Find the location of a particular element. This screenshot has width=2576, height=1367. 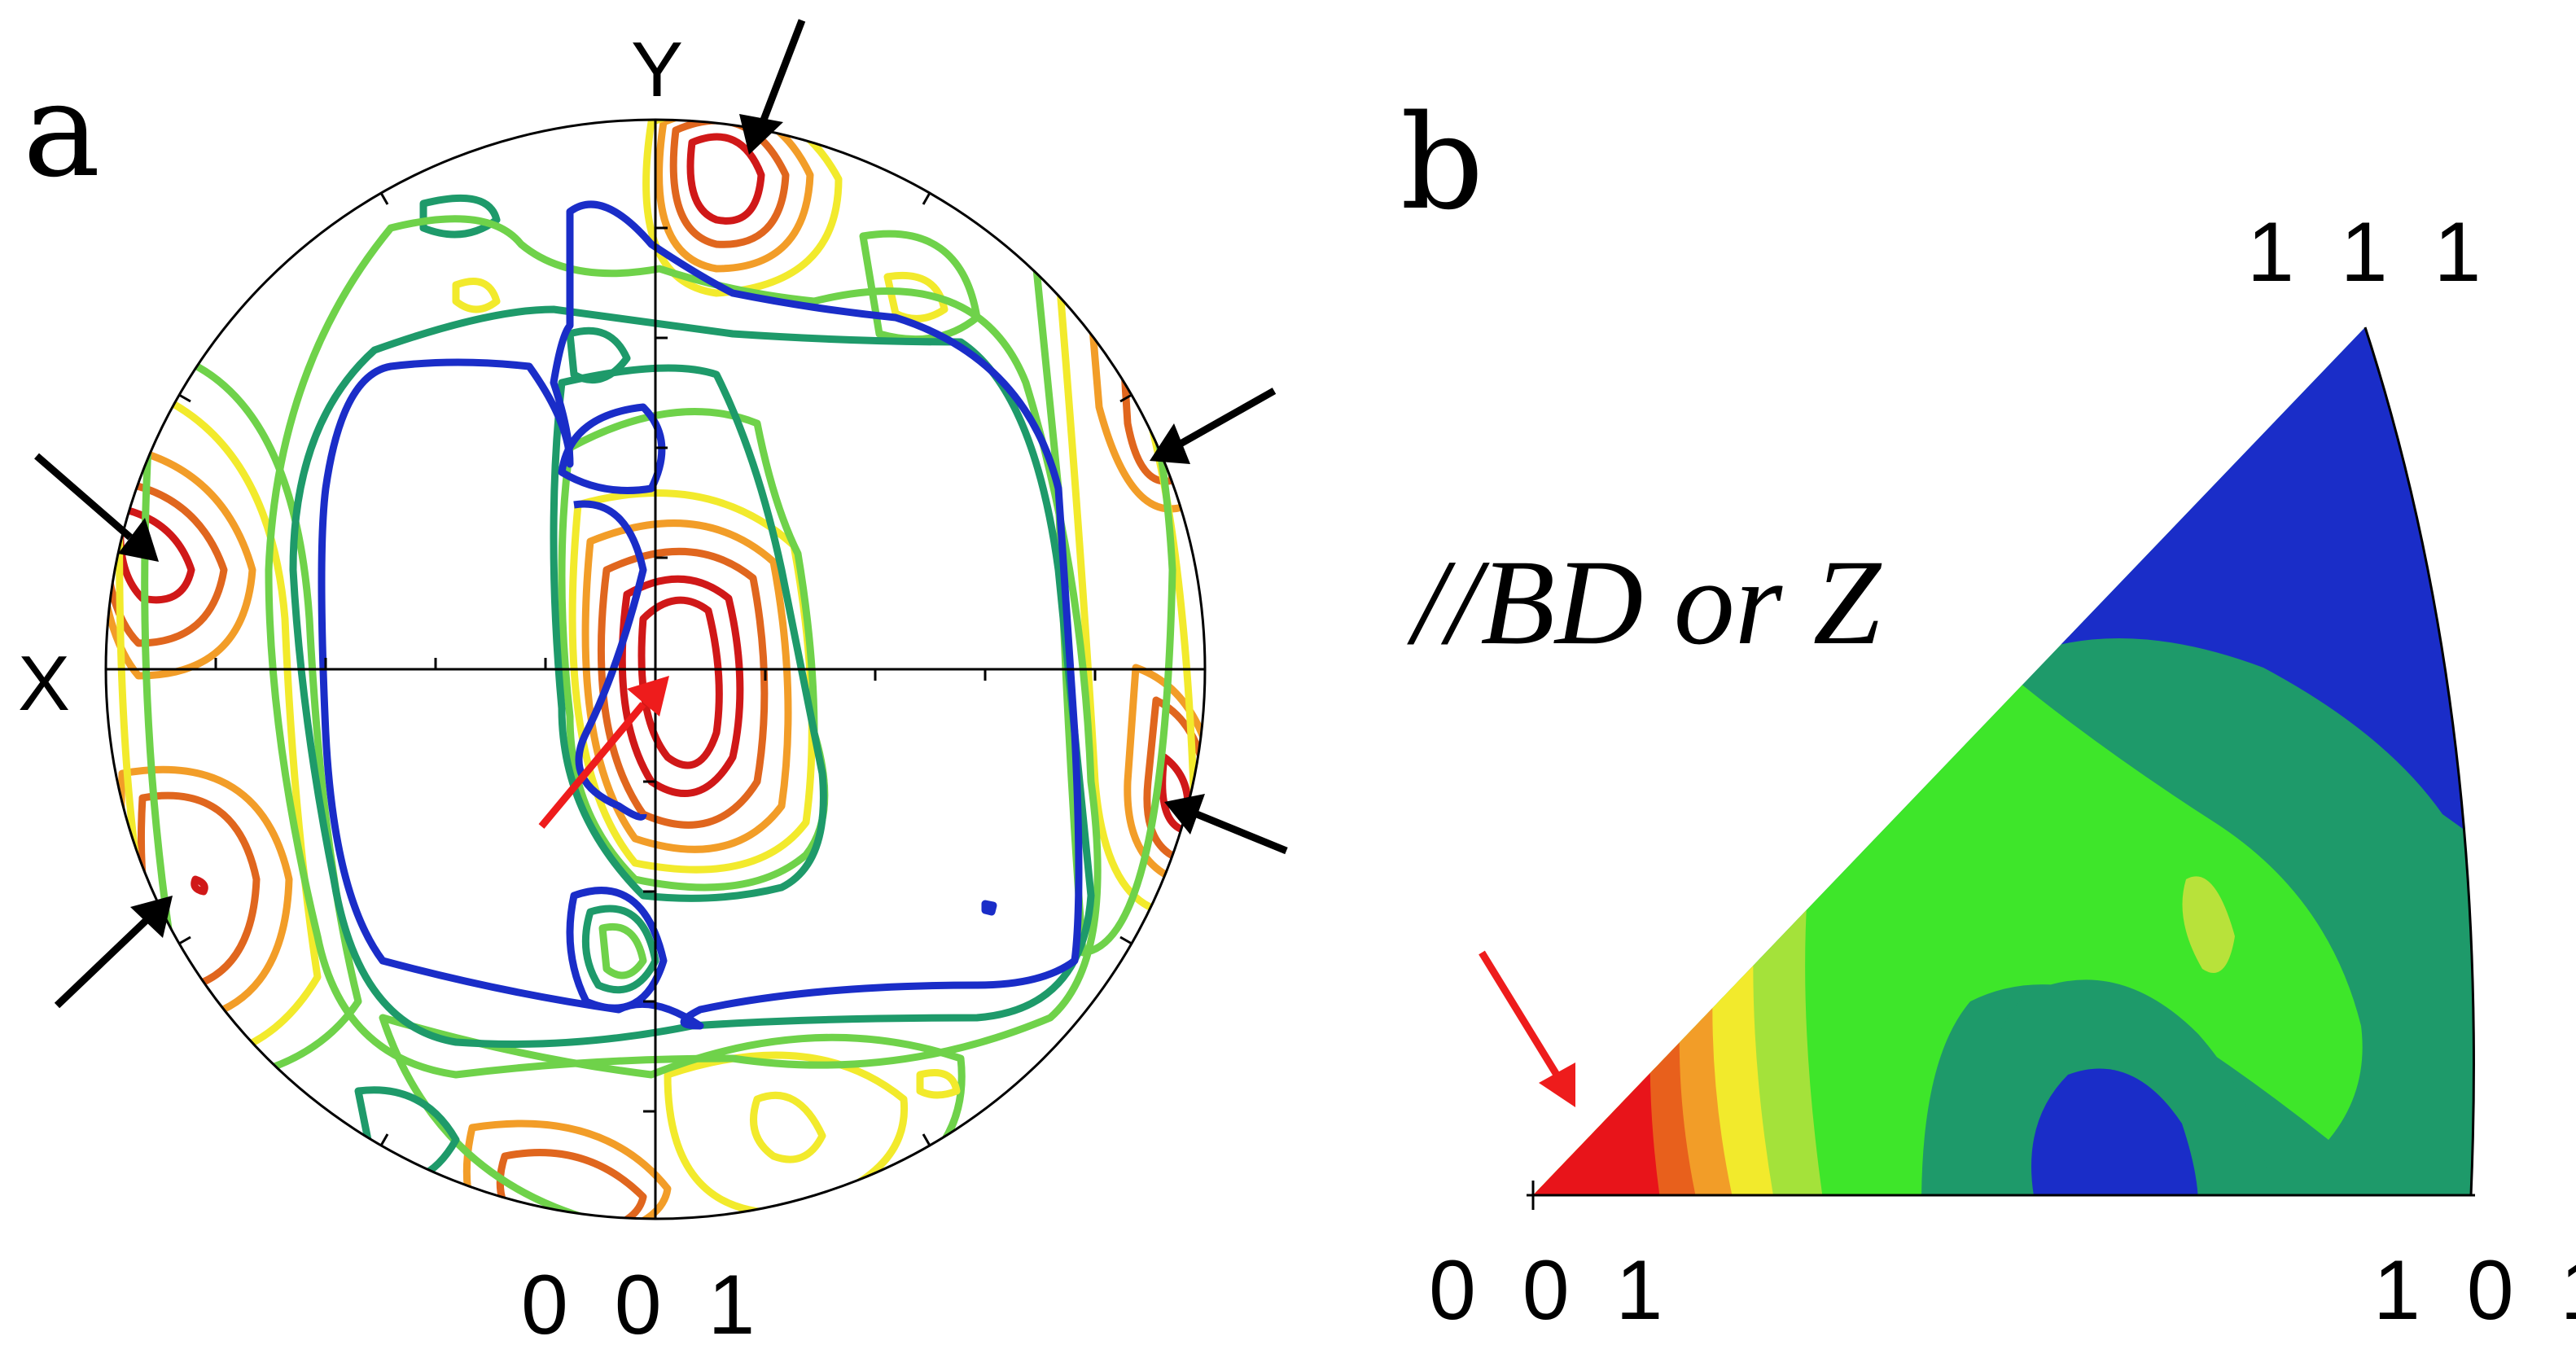

panel-a-label: a is located at coordinates (61, 130).